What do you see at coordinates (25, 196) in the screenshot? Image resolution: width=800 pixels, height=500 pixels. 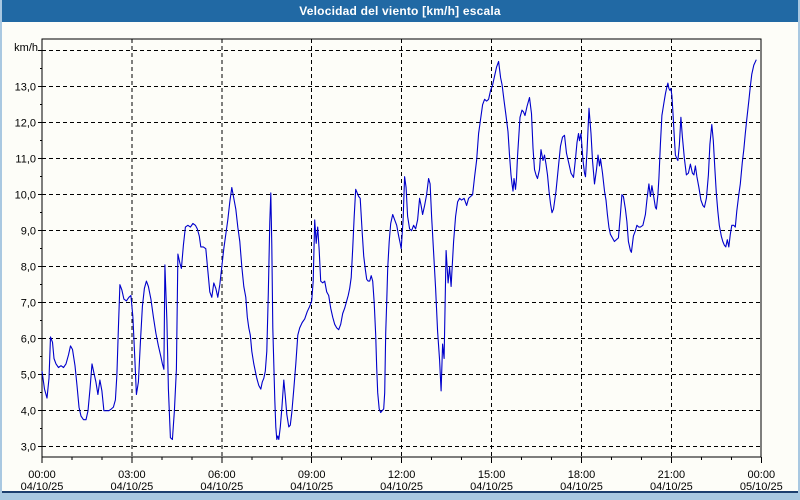 I see `svg-text: 10,0` at bounding box center [25, 196].